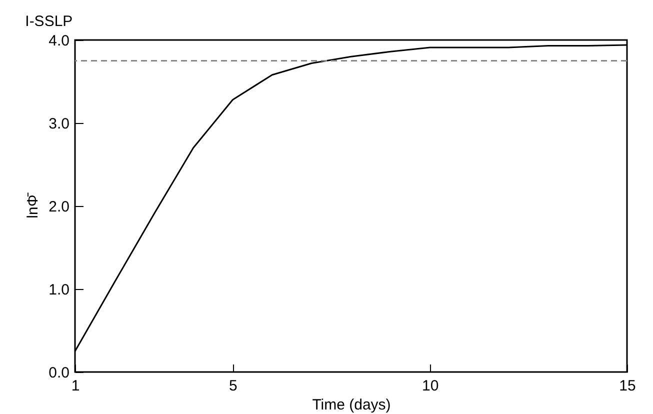 This screenshot has height=414, width=653. What do you see at coordinates (59, 373) in the screenshot?
I see `y-tick-label: 0.0` at bounding box center [59, 373].